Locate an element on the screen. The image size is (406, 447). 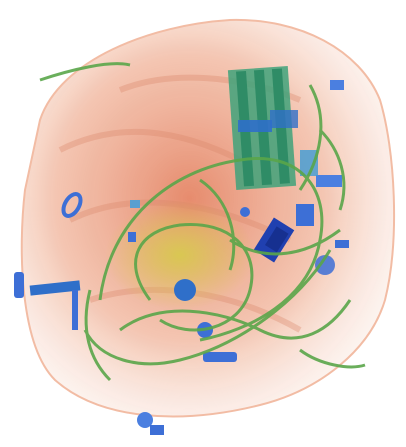
electronics-cluster is located at coordinates (301, 212).